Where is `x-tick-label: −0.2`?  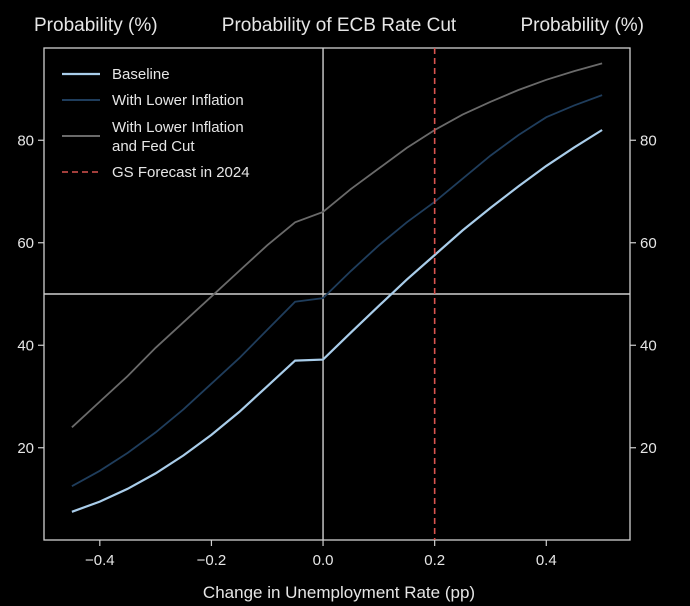 x-tick-label: −0.2 is located at coordinates (212, 560).